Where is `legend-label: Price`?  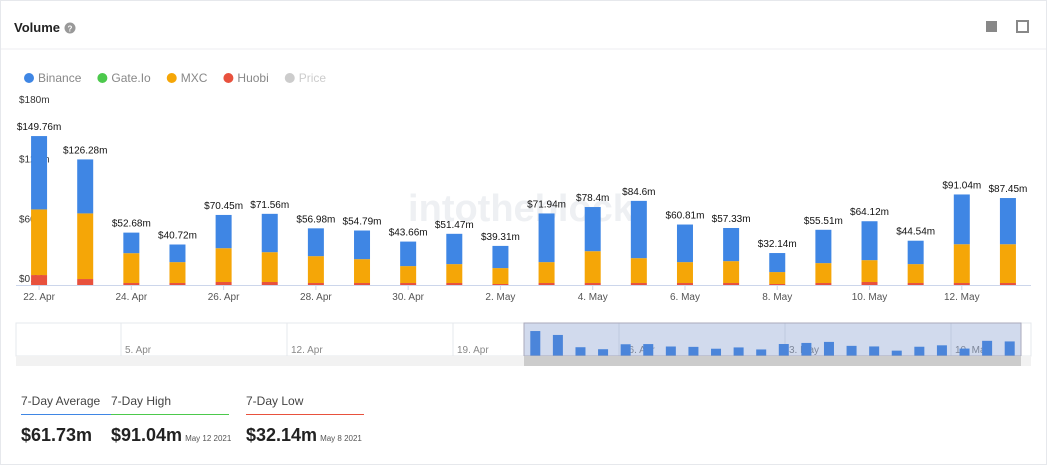 legend-label: Price is located at coordinates (313, 78).